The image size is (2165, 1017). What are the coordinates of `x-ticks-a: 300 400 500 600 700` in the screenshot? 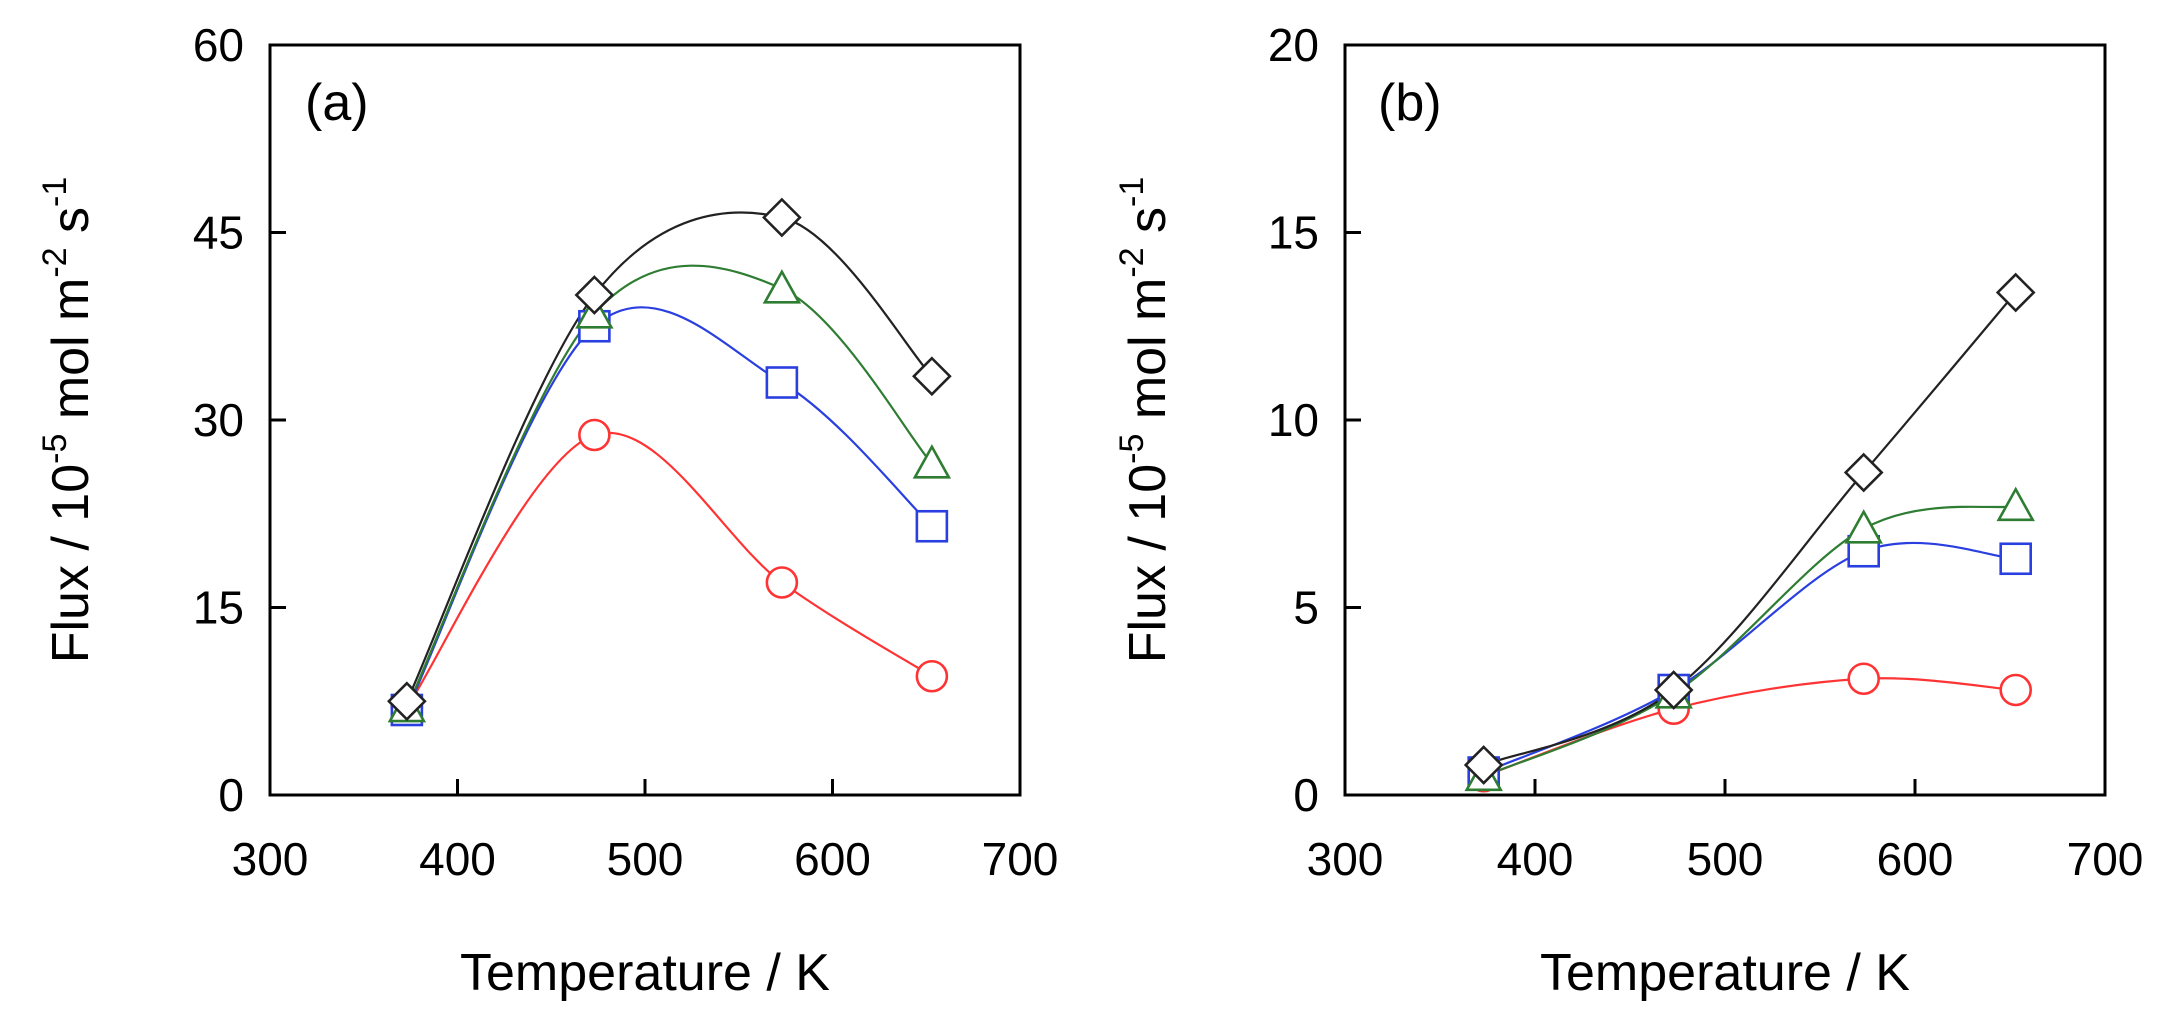 It's located at (645, 832).